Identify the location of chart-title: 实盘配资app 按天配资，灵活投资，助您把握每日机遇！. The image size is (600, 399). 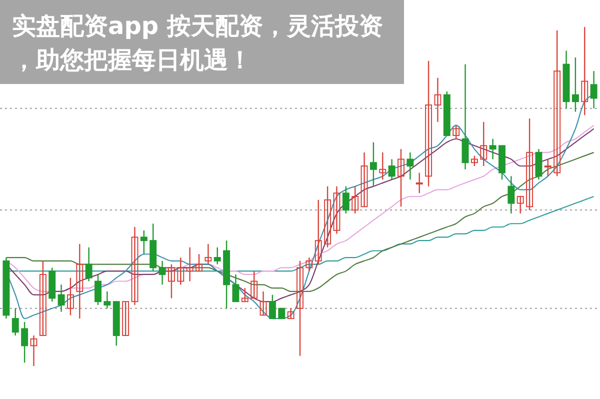
(197, 43).